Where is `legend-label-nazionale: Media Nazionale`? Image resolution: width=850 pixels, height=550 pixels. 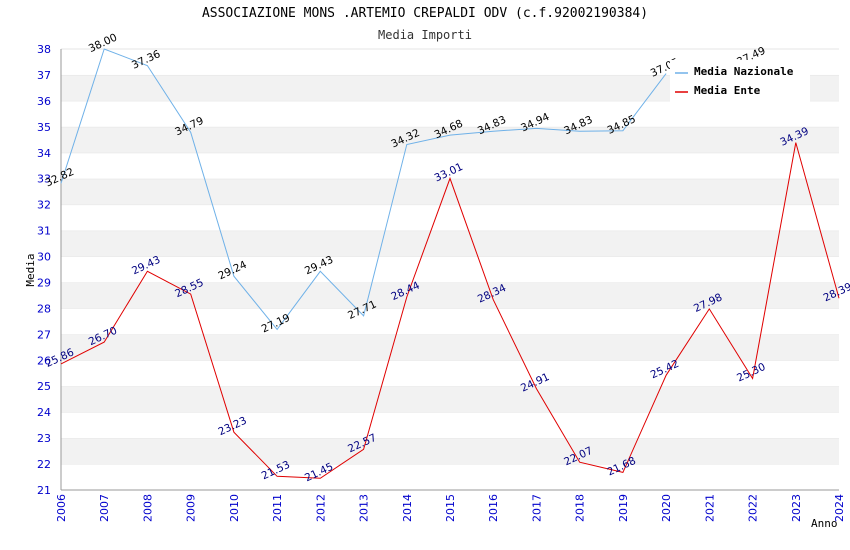
legend-label-nazionale: Media Nazionale is located at coordinates (744, 71).